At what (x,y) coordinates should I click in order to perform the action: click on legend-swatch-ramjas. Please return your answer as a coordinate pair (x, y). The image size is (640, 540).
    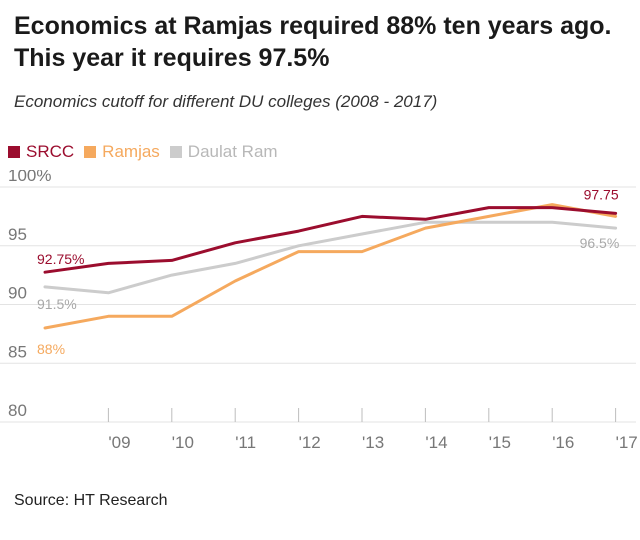
    Looking at the image, I should click on (90, 152).